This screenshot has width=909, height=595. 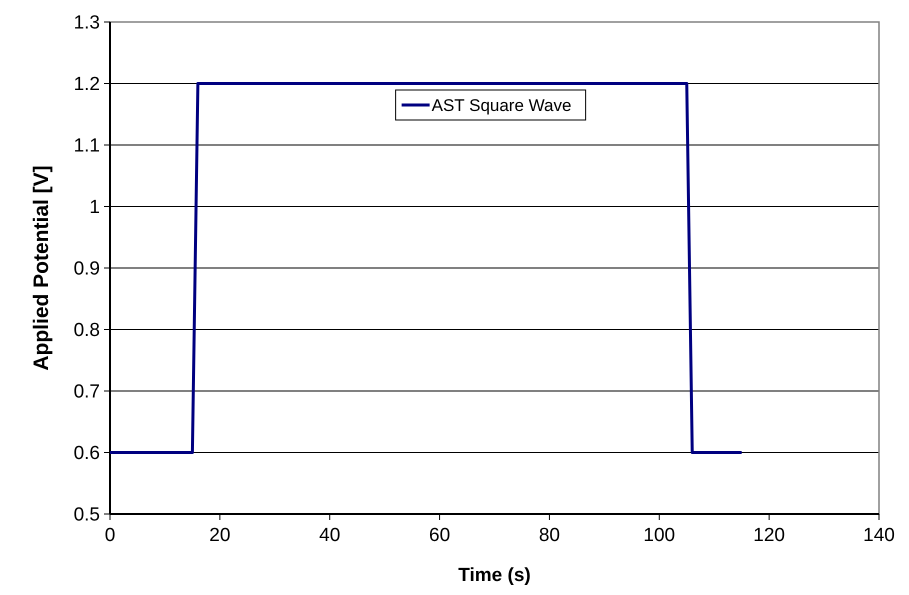 What do you see at coordinates (549, 535) in the screenshot?
I see `x-tick-label: 80` at bounding box center [549, 535].